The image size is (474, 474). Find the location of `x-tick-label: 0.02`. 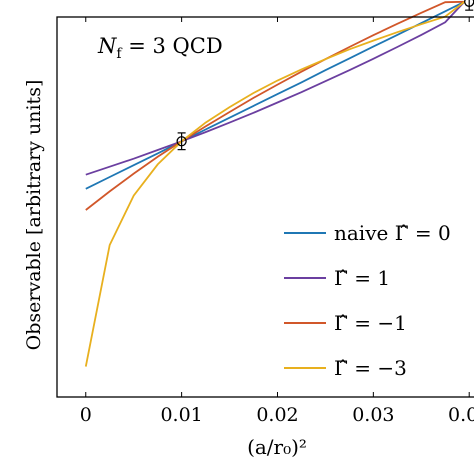

x-tick-label: 0.02 is located at coordinates (277, 415).